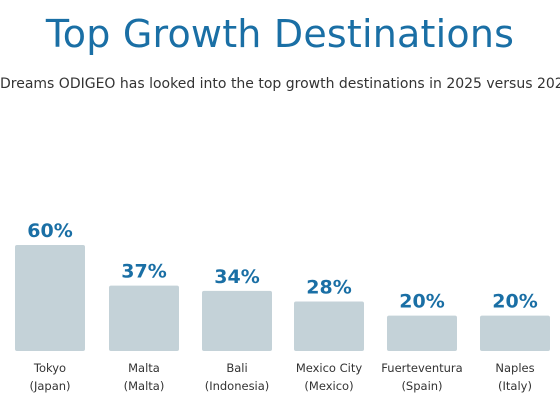 The height and width of the screenshot is (420, 560). What do you see at coordinates (49, 368) in the screenshot?
I see `category-label: Tokyo` at bounding box center [49, 368].